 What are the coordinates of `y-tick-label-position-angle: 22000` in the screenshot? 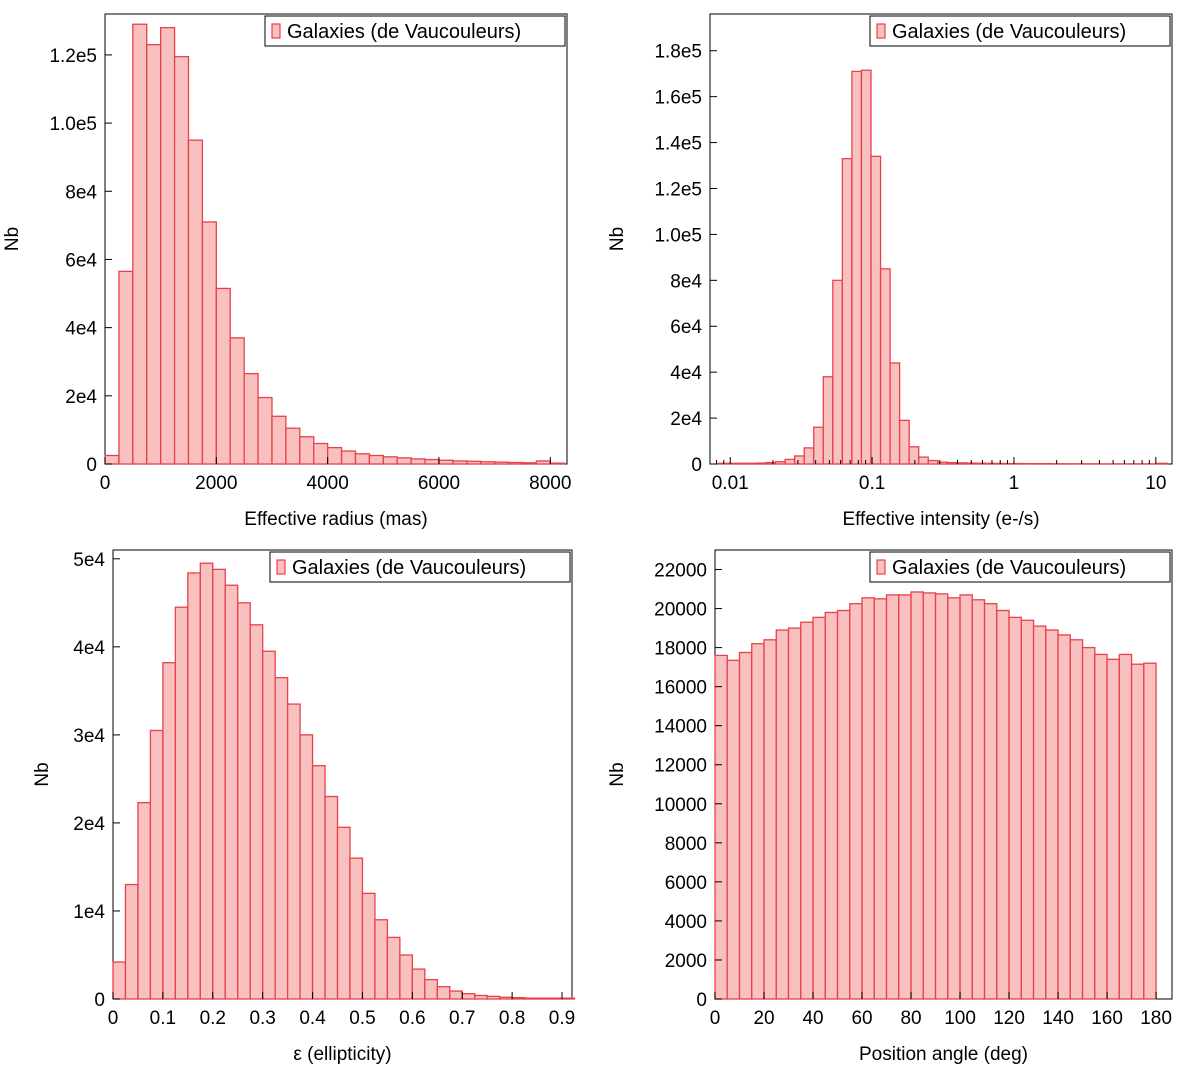 It's located at (680, 571).